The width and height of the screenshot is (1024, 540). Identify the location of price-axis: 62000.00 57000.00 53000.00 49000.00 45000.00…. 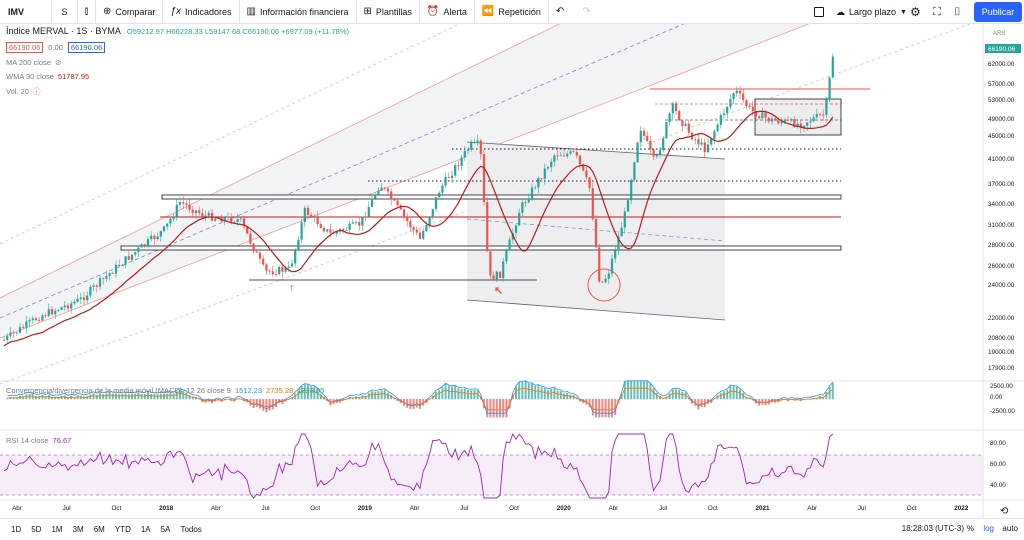
(1001, 216).